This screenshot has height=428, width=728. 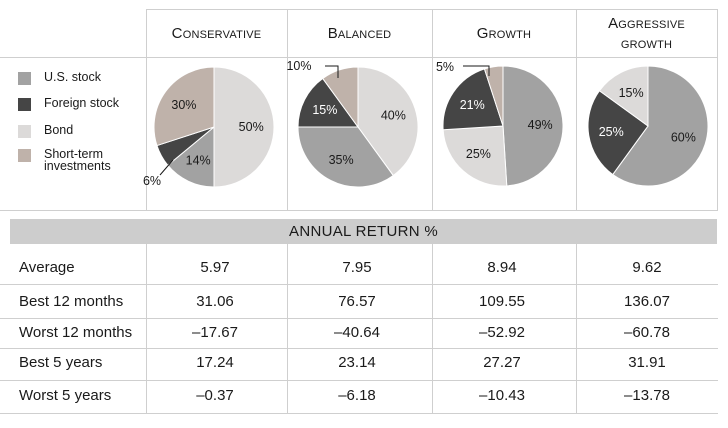 What do you see at coordinates (198, 161) in the screenshot?
I see `pie-slice-label: 14%` at bounding box center [198, 161].